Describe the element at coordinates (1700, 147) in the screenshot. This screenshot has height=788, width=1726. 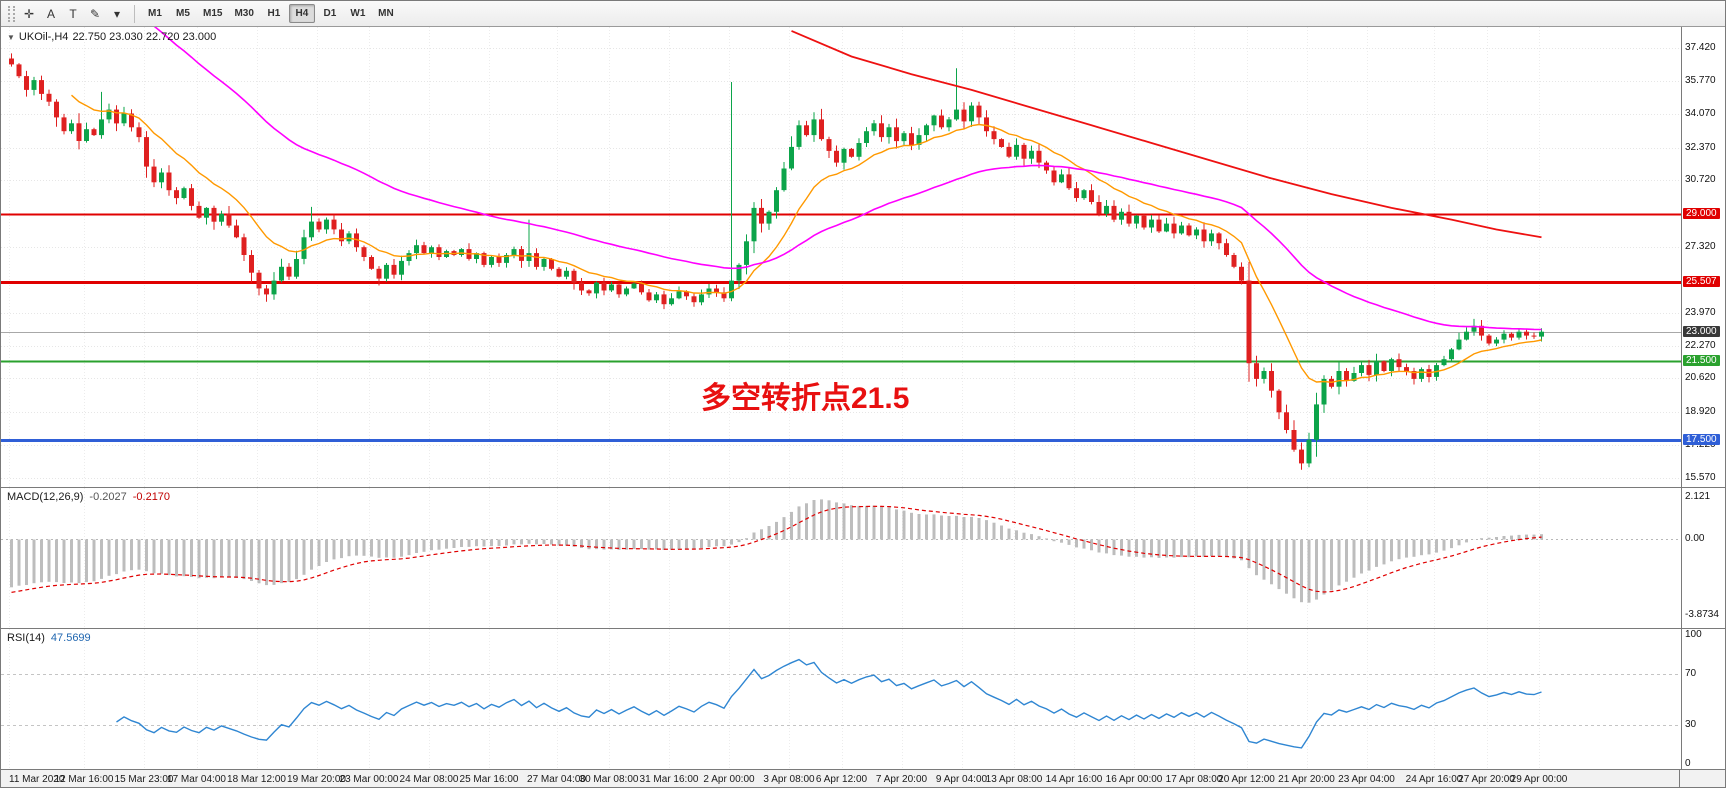
I see `price-tick: 32.370` at that location.